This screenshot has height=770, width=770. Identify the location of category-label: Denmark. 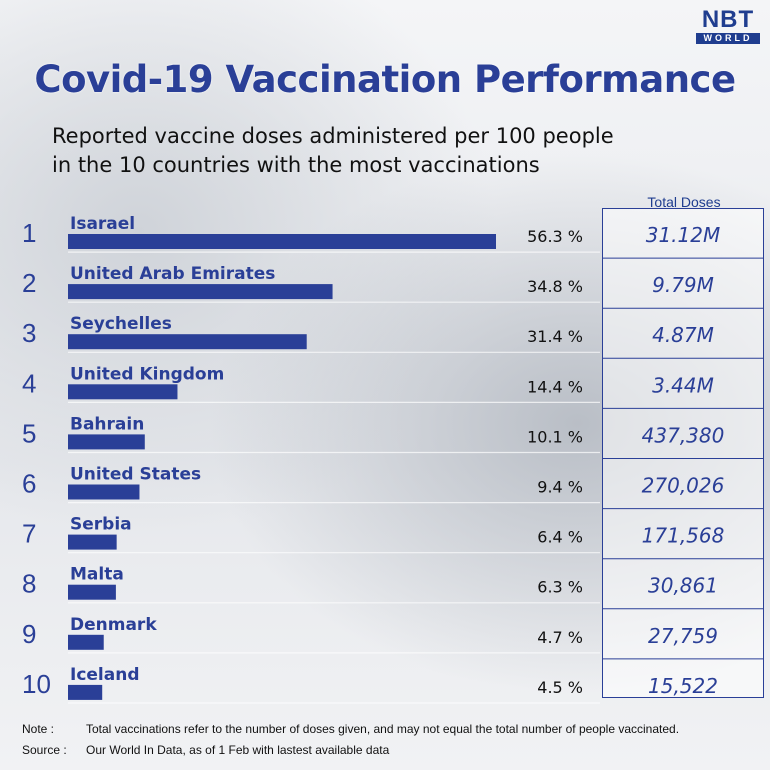
(113, 625).